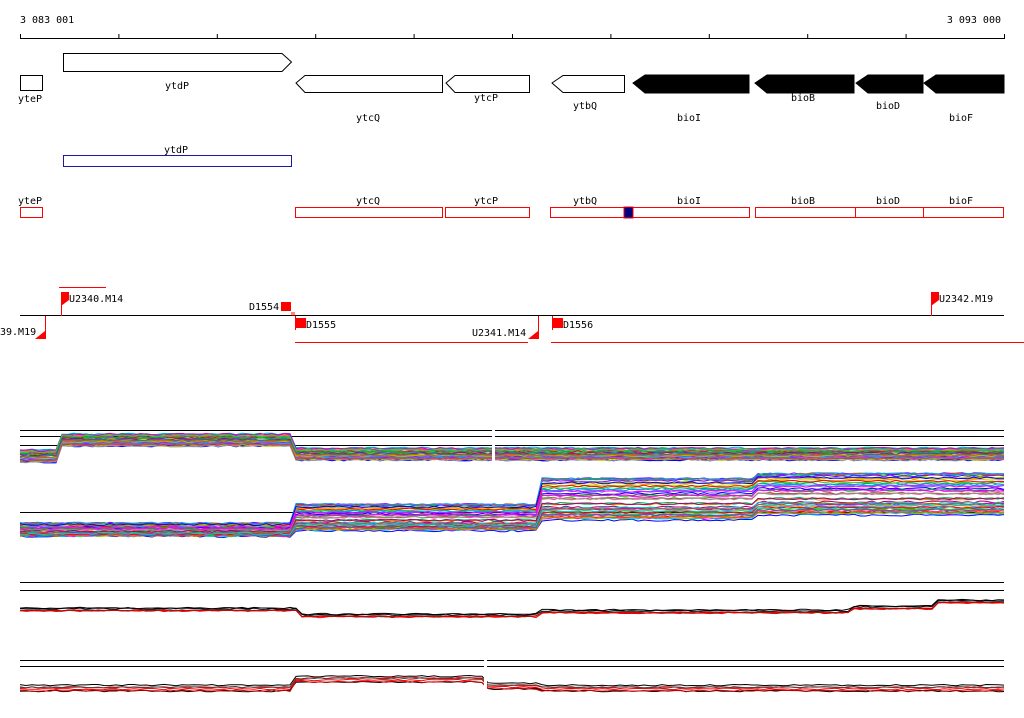 The width and height of the screenshot is (1024, 718). I want to click on red-label-ytbQ: ytbQ, so click(585, 201).